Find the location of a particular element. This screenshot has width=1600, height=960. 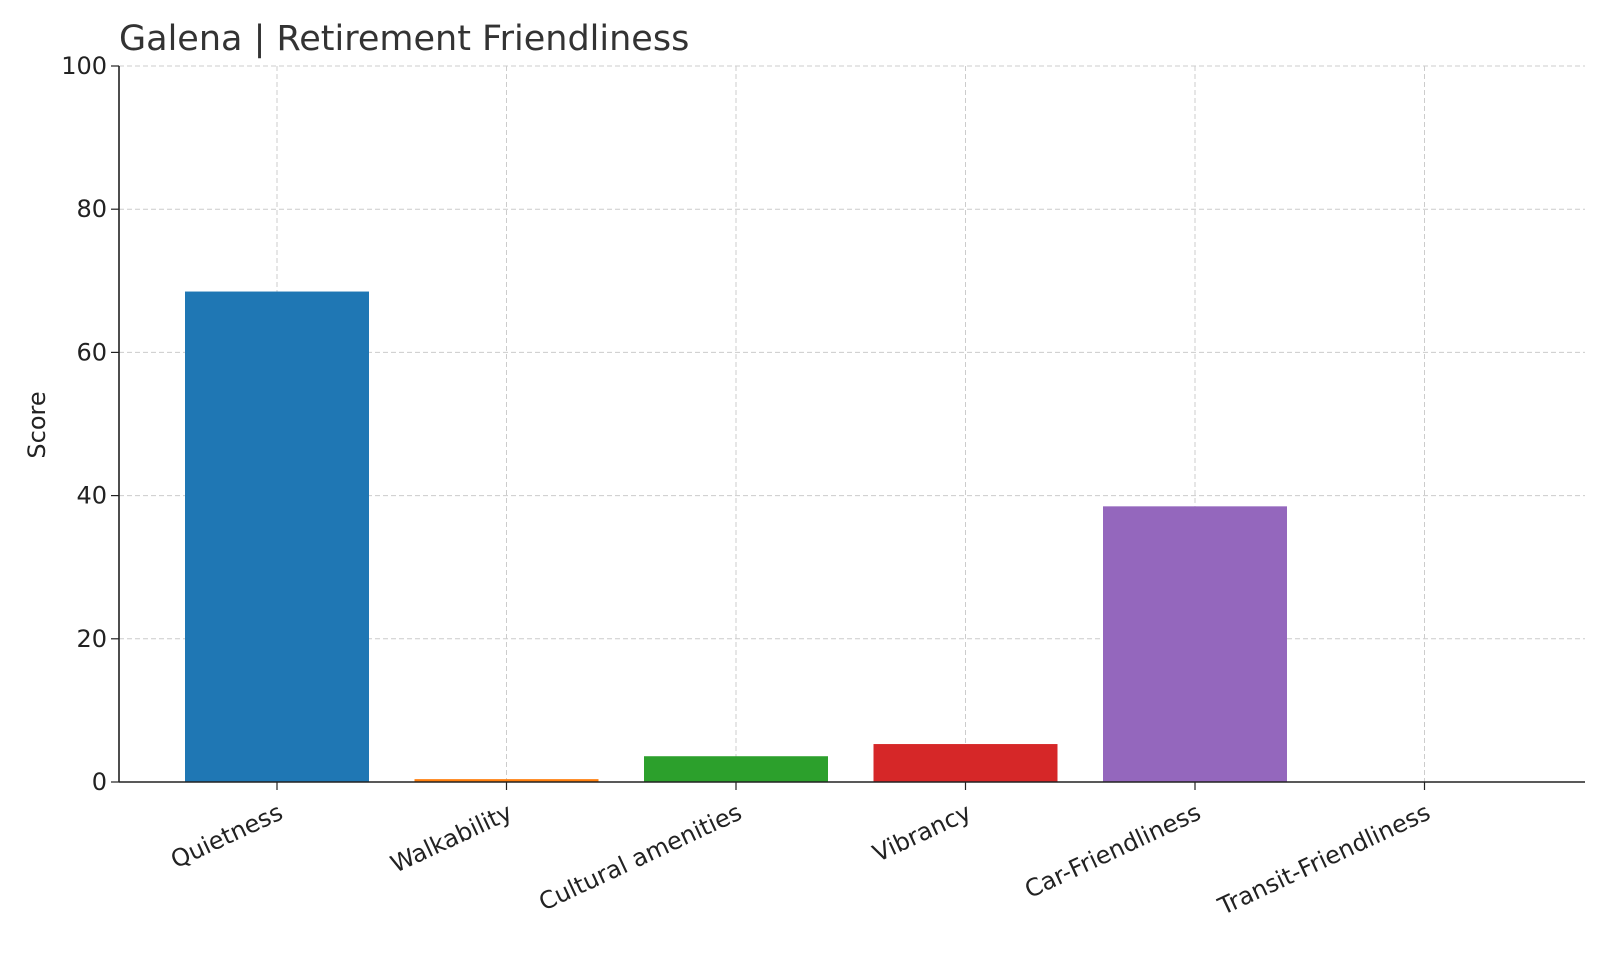

y-tick-label: 100 is located at coordinates (84, 66).